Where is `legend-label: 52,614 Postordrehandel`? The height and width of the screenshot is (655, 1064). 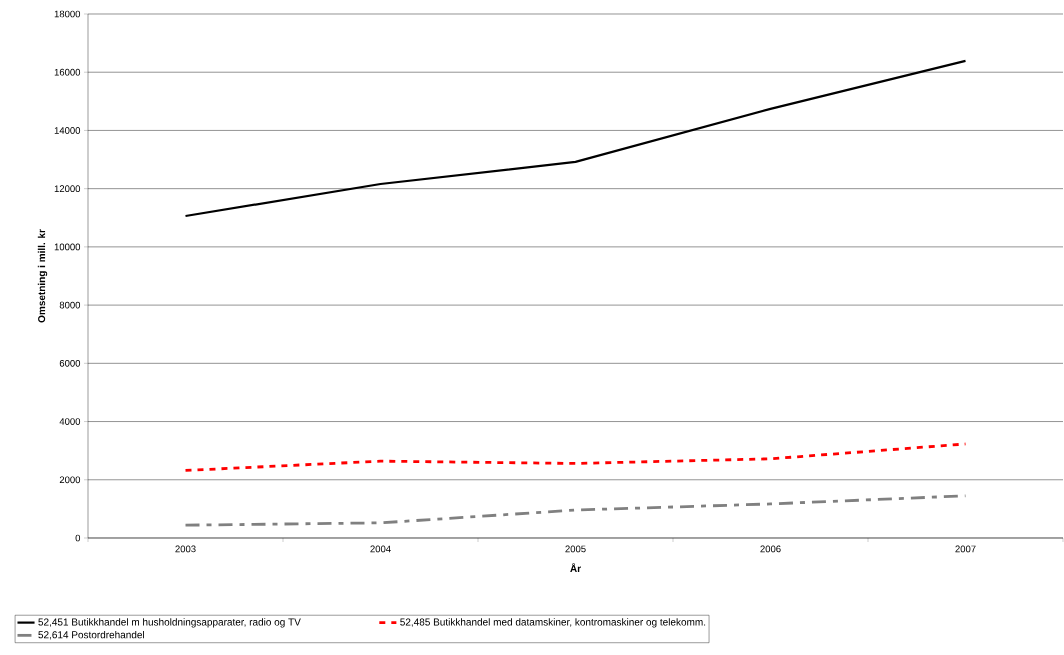
legend-label: 52,614 Postordrehandel is located at coordinates (91, 635).